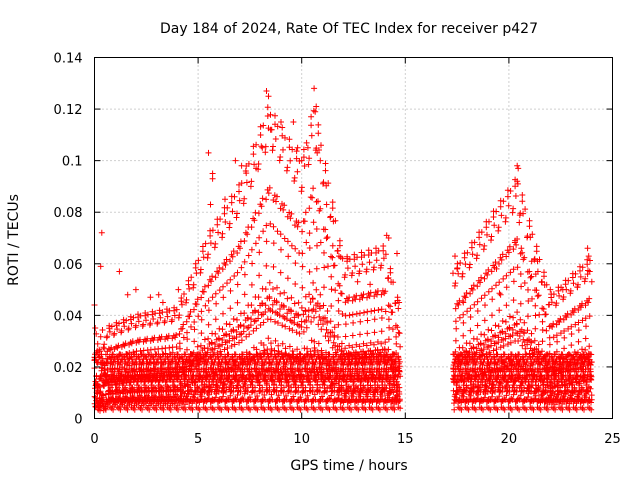 Image resolution: width=640 pixels, height=480 pixels. What do you see at coordinates (68, 316) in the screenshot?
I see `y-tick-label: 0.04` at bounding box center [68, 316].